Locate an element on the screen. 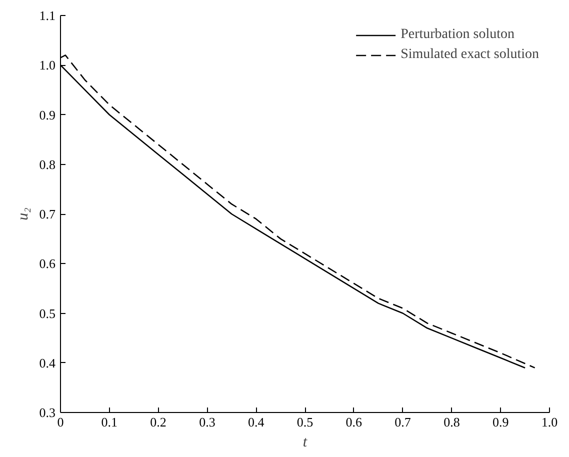 Image resolution: width=569 pixels, height=457 pixels. x-tick-label: 0.2 is located at coordinates (158, 422).